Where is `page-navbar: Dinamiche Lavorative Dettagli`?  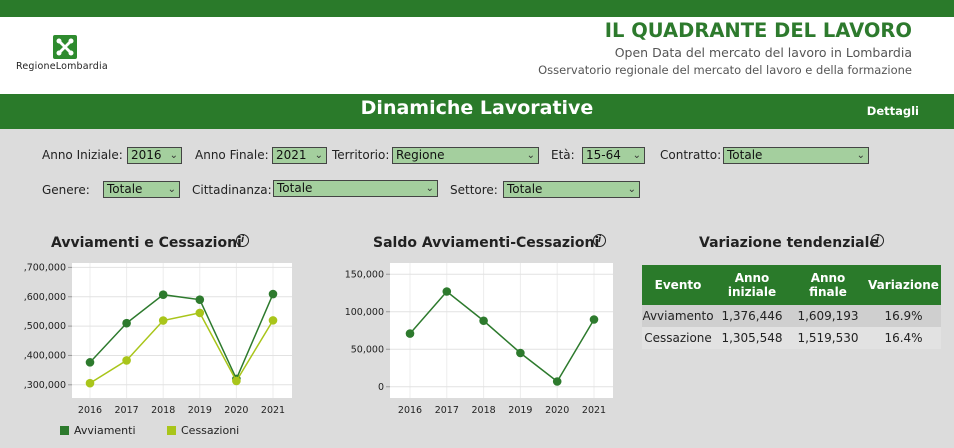
page-navbar: Dinamiche Lavorative Dettagli is located at coordinates (477, 111).